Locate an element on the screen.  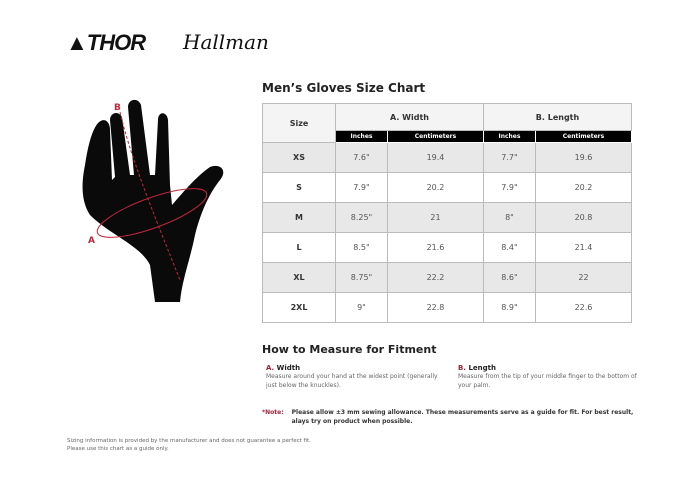
size-cell: XL is located at coordinates (299, 277).